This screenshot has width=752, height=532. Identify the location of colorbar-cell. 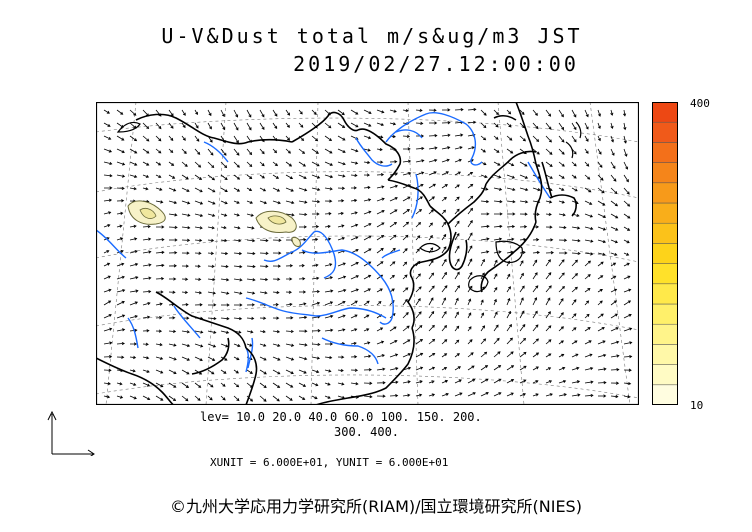
(665, 253).